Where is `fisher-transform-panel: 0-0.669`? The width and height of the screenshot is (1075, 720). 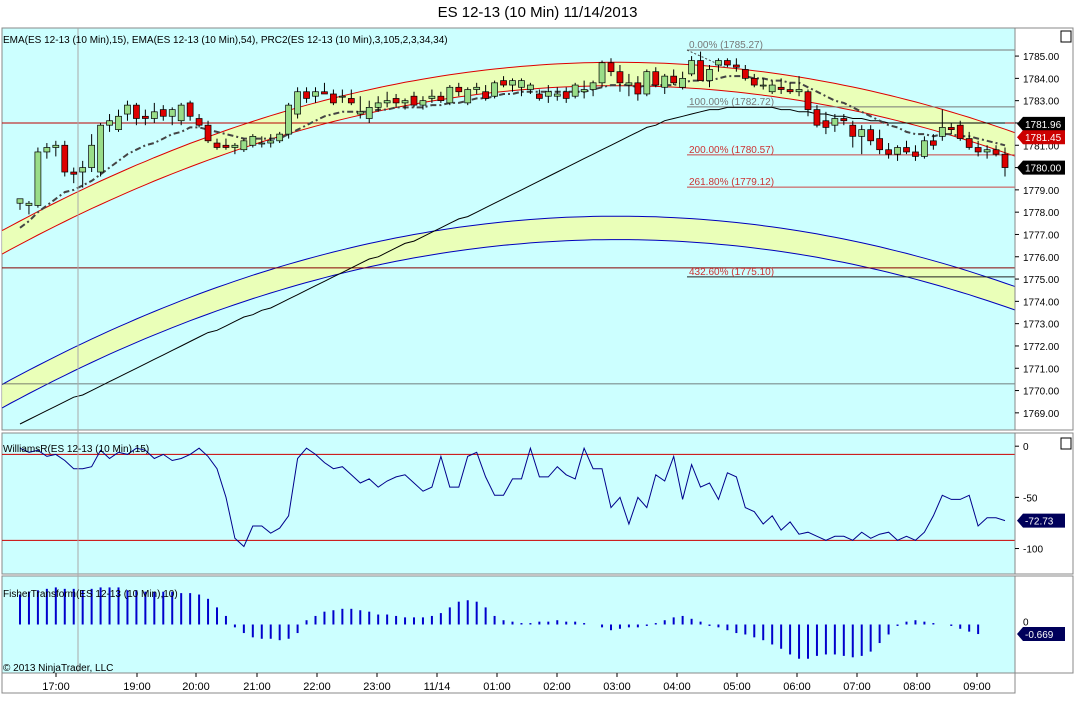 fisher-transform-panel: 0-0.669 is located at coordinates (537, 624).